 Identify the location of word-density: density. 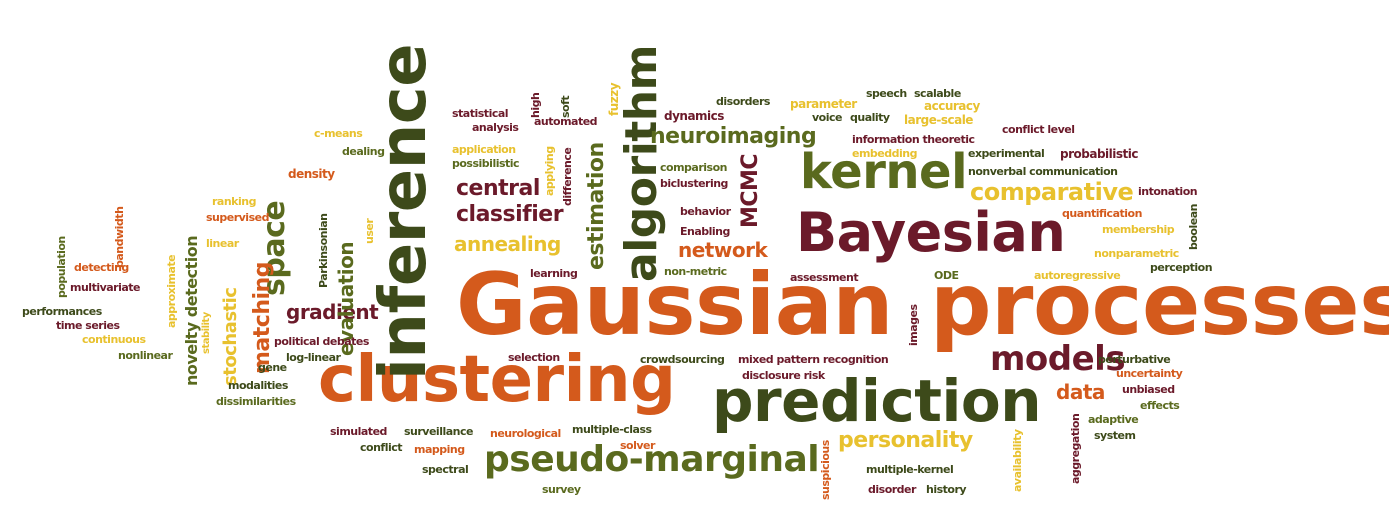
(311, 174).